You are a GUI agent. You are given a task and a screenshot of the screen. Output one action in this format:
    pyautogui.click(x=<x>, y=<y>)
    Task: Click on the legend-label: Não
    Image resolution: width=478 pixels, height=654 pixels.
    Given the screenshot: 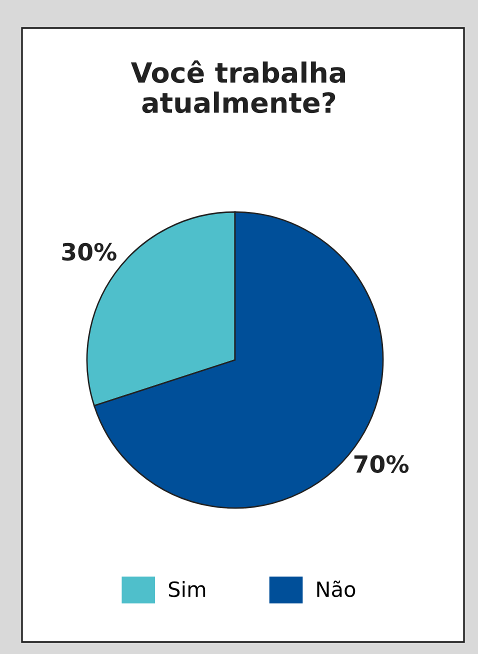 What is the action you would take?
    pyautogui.click(x=336, y=589)
    